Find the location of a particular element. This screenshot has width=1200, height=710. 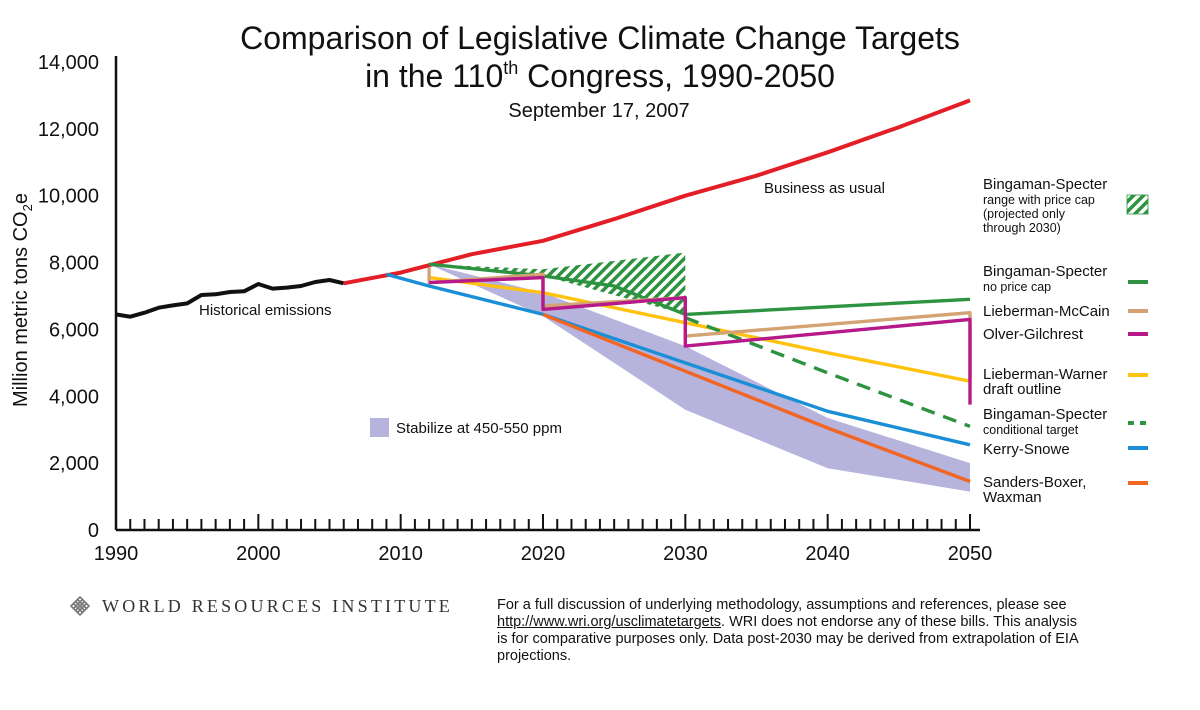

series-line-bingaman-no-cap is located at coordinates (699, 289).